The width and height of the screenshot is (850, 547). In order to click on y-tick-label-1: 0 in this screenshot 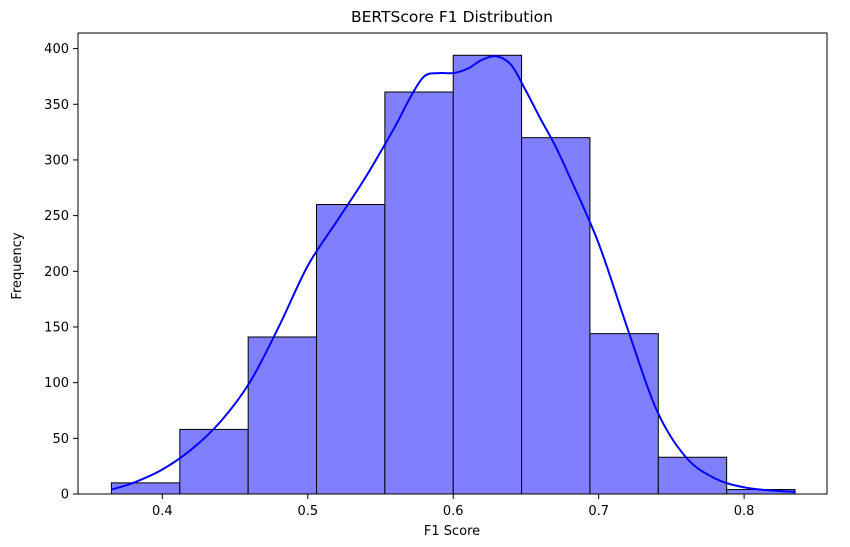, I will do `click(65, 495)`.